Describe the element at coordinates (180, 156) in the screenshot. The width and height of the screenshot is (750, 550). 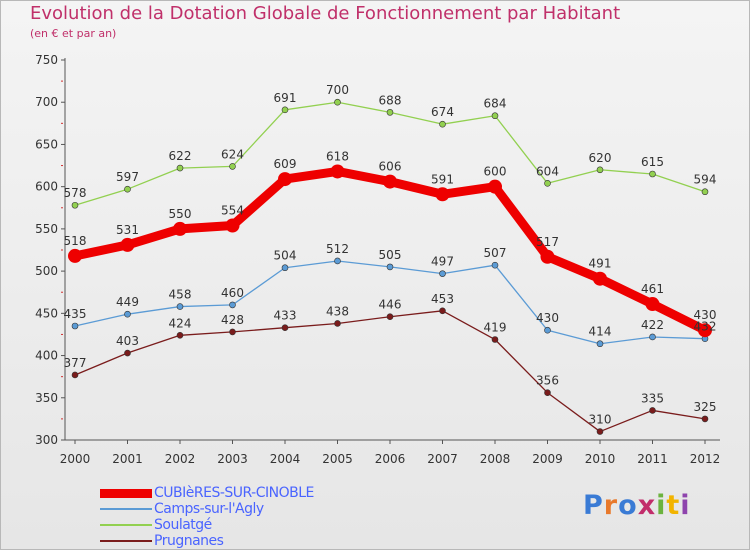
I see `data-label: 622` at that location.